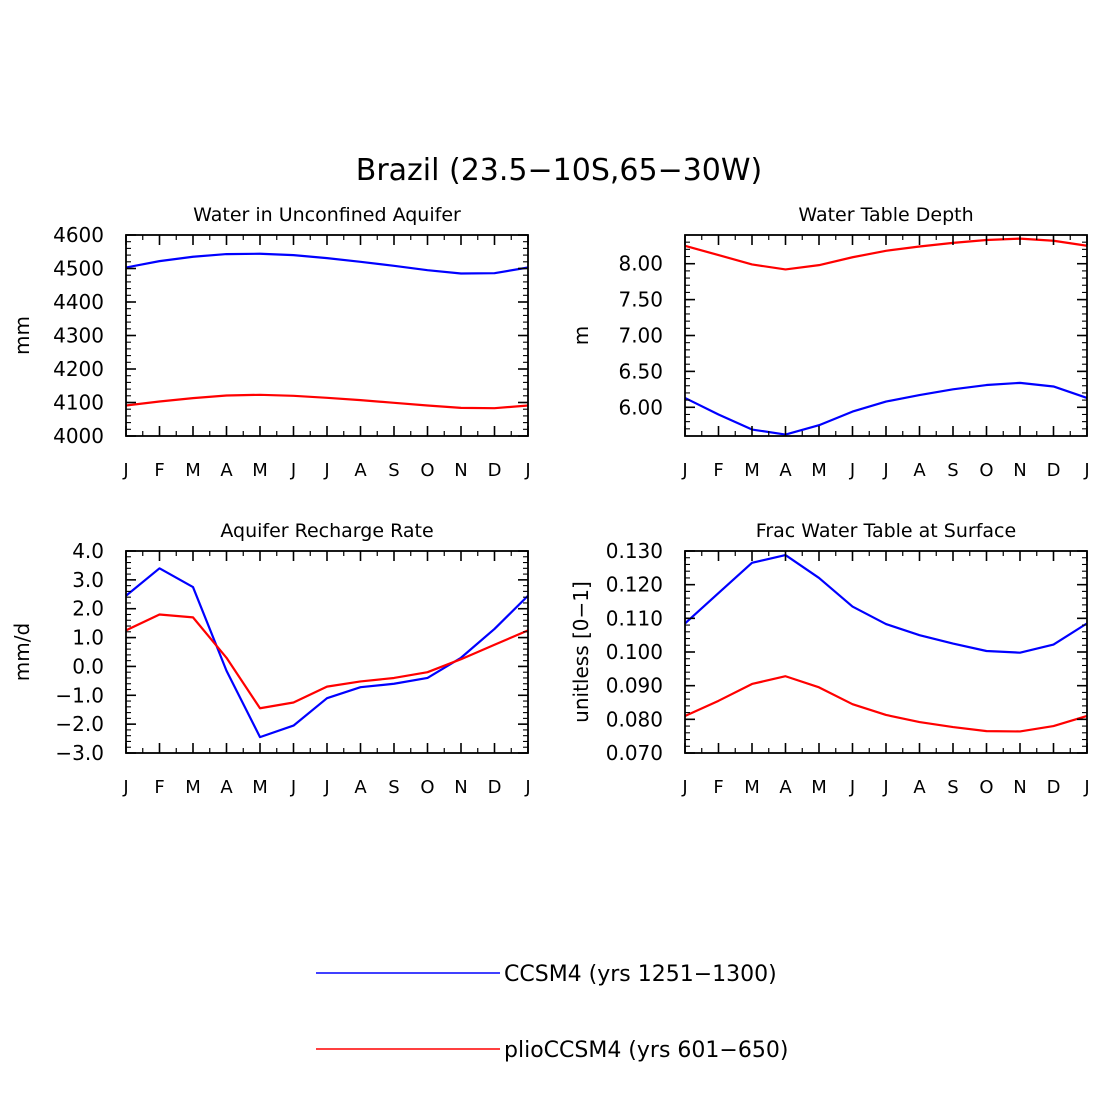 The image size is (1118, 1118). I want to click on frac-water-table-ytick-label: 0.110, so click(634, 618).